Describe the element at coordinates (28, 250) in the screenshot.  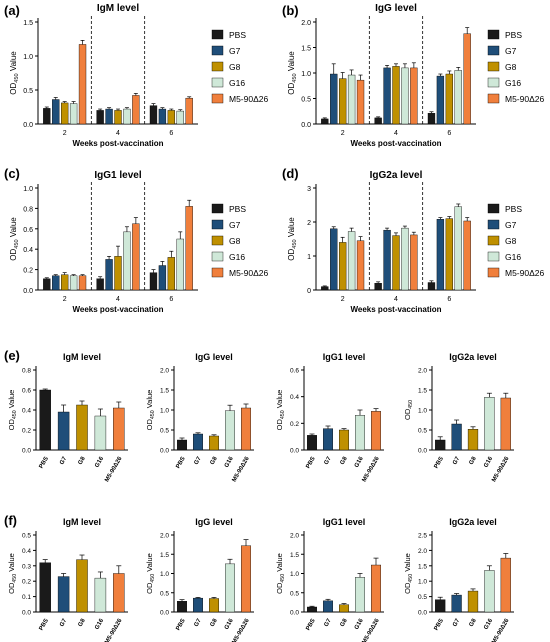
I see `y-tick-label: 0.4` at that location.